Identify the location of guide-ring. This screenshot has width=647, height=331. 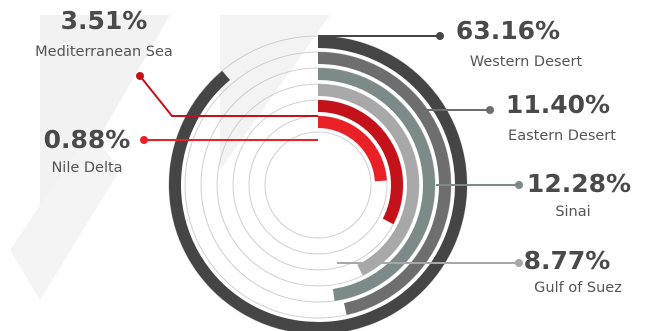
(318, 185).